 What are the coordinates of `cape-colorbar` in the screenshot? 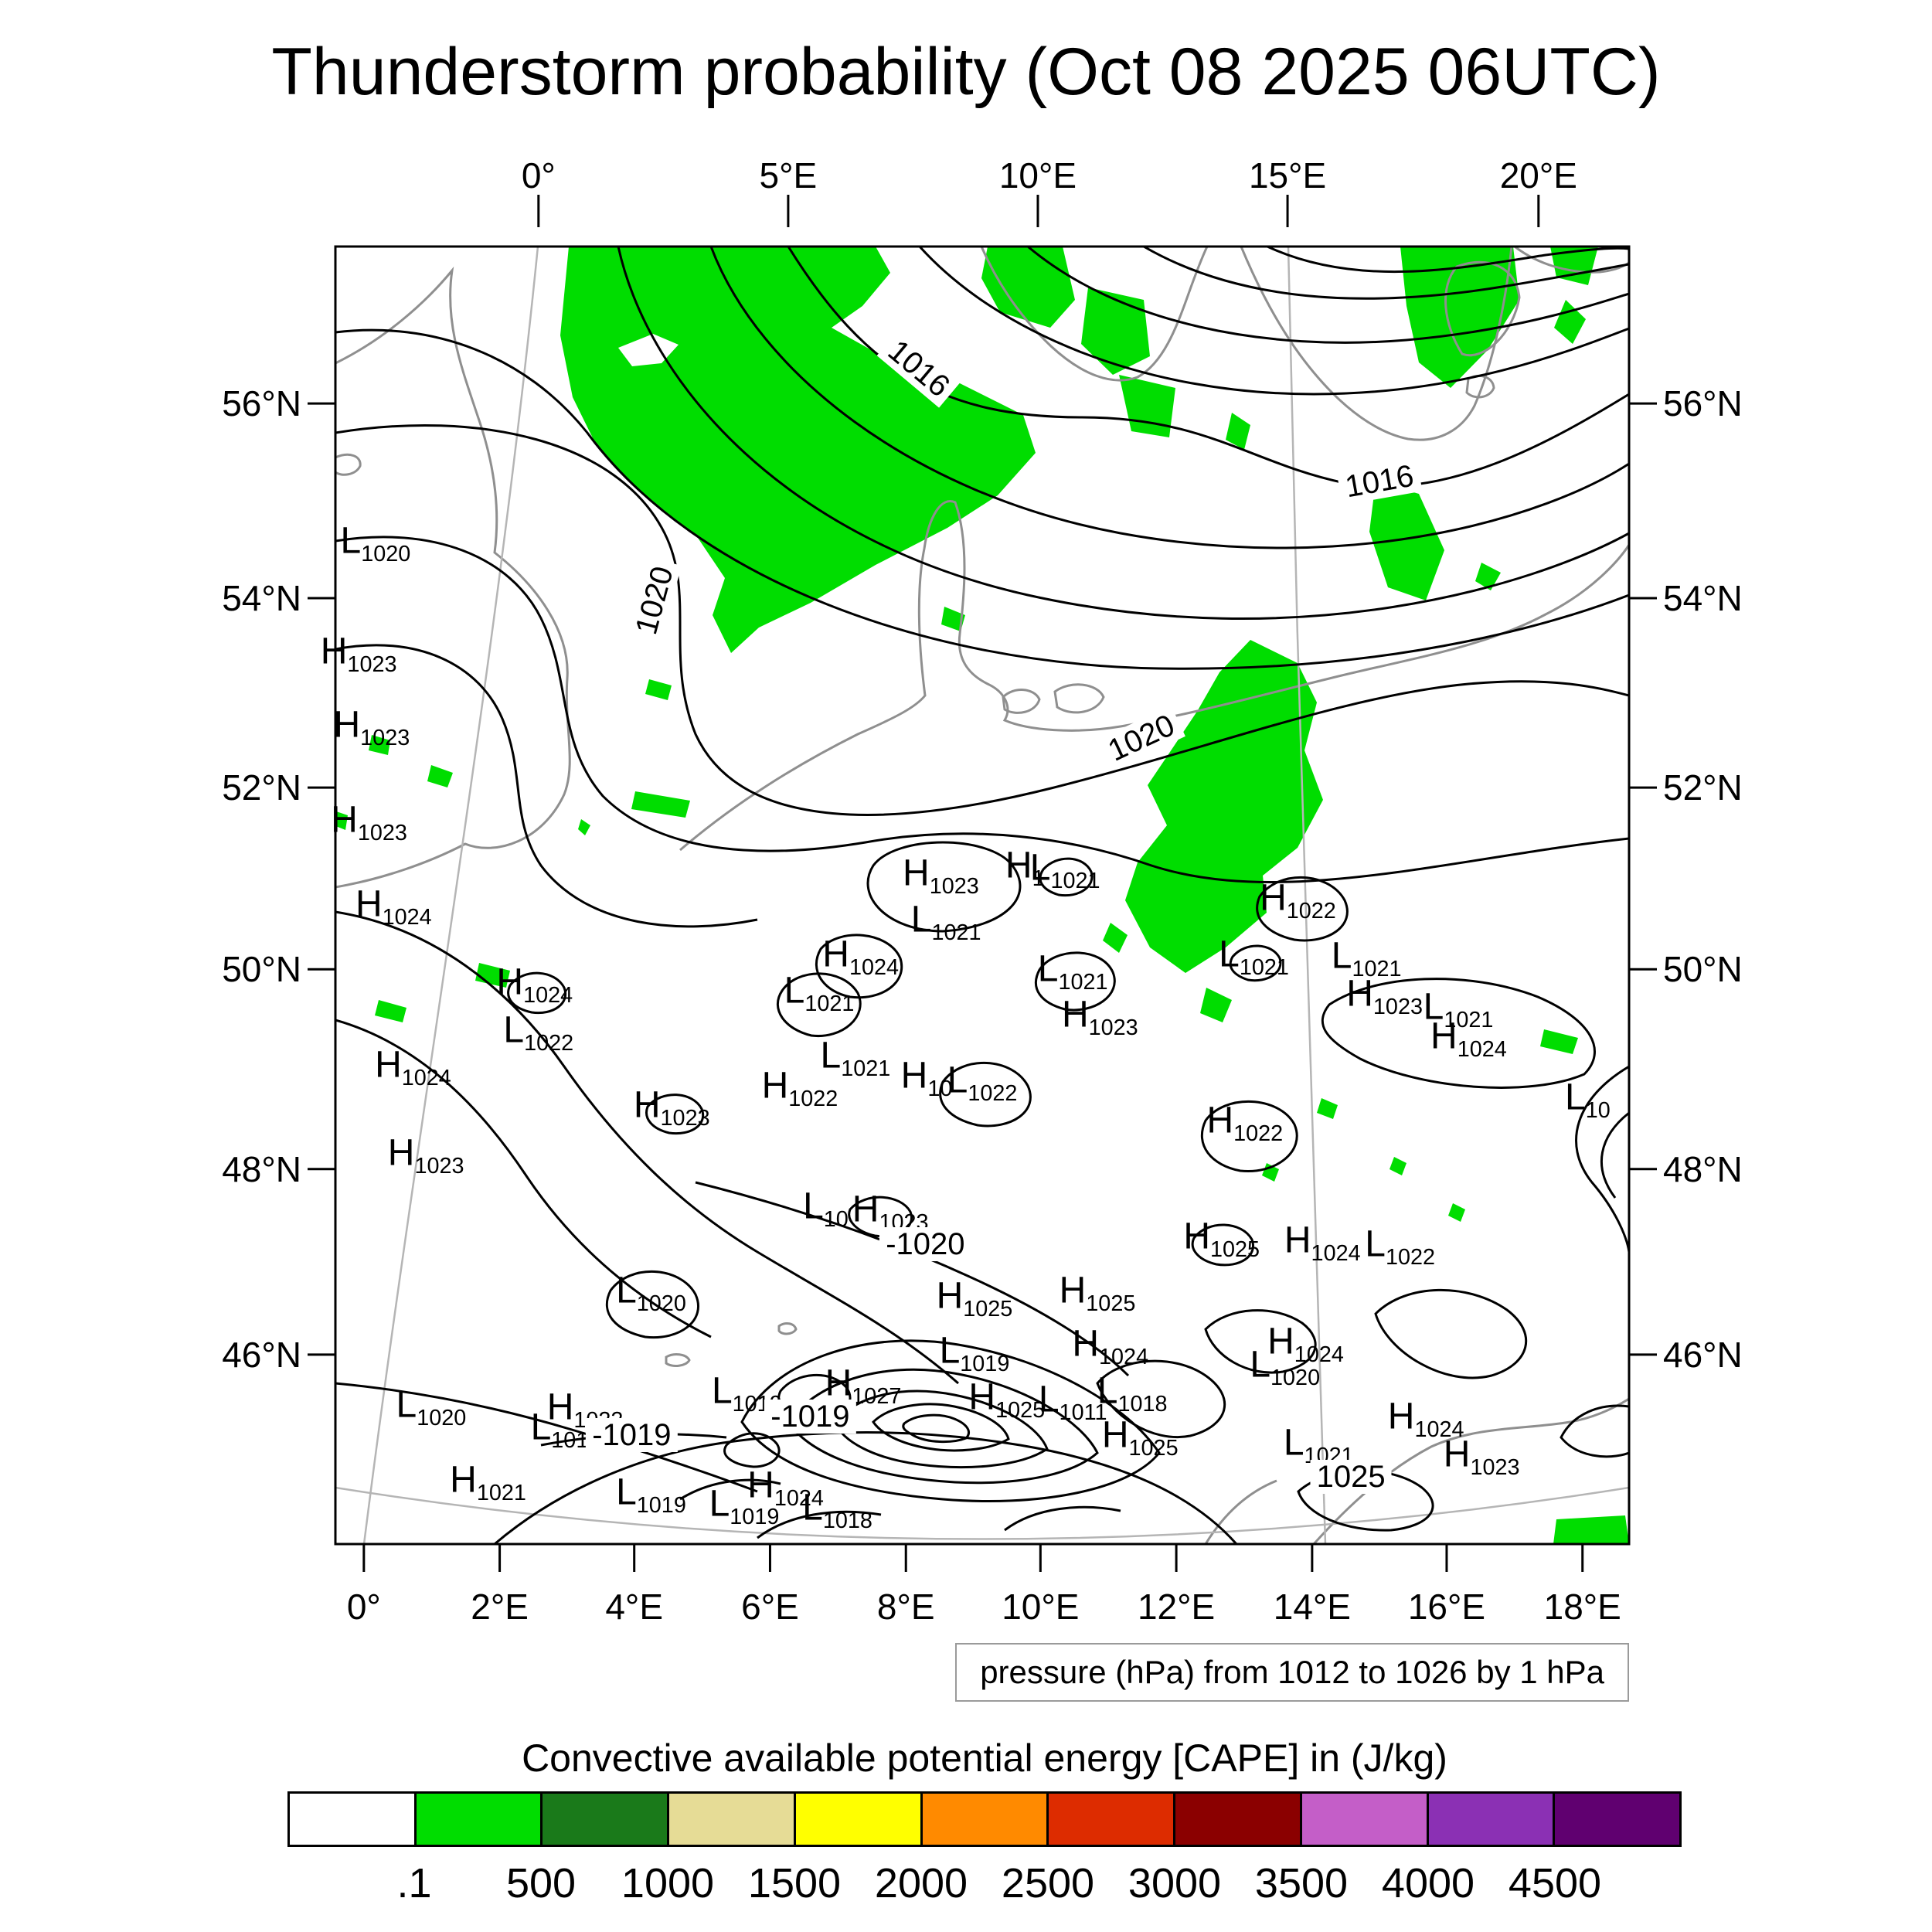 It's located at (985, 1819).